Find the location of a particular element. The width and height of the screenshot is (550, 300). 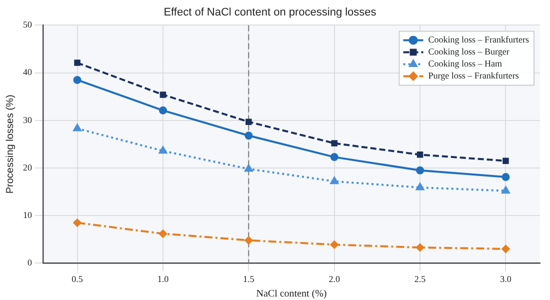

x-axis-title: NaCl content (%) is located at coordinates (291, 294).